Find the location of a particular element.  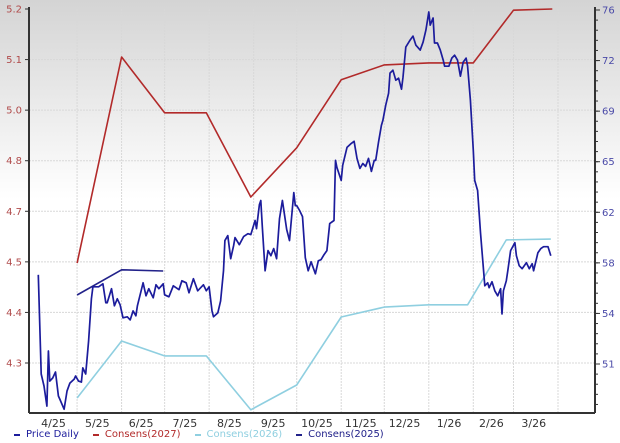

right-tick-label: 72 is located at coordinates (608, 61).